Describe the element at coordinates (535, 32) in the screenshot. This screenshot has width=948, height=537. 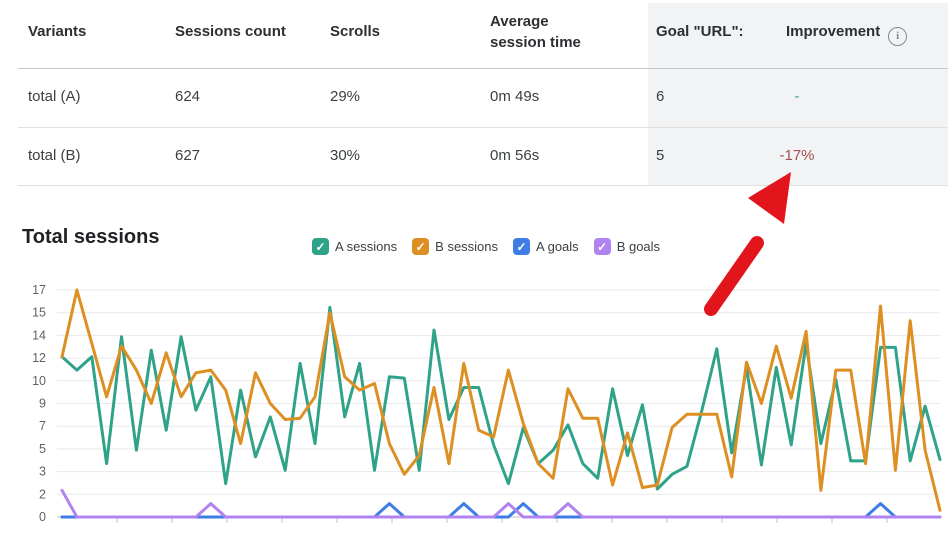
I see `col-header-avg-time: Average session time` at that location.